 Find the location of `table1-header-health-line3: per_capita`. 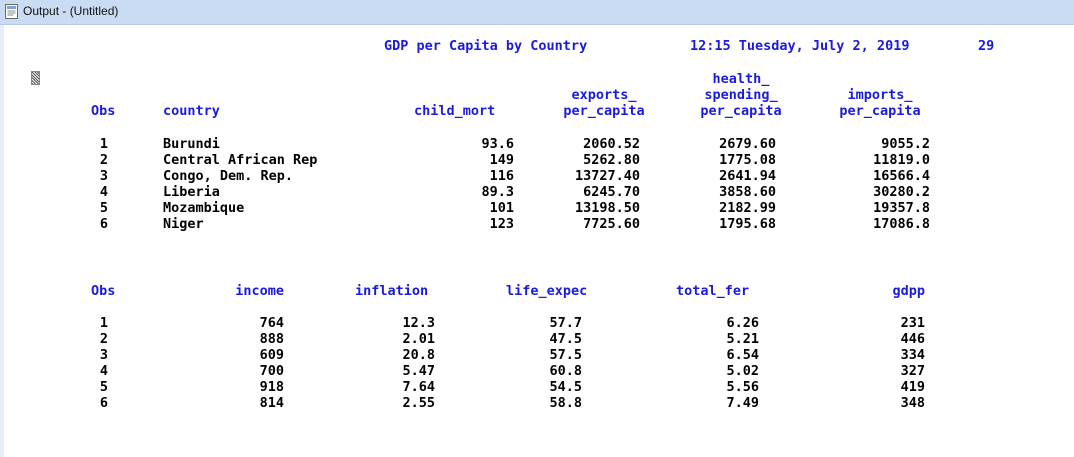

table1-header-health-line3: per_capita is located at coordinates (741, 111).